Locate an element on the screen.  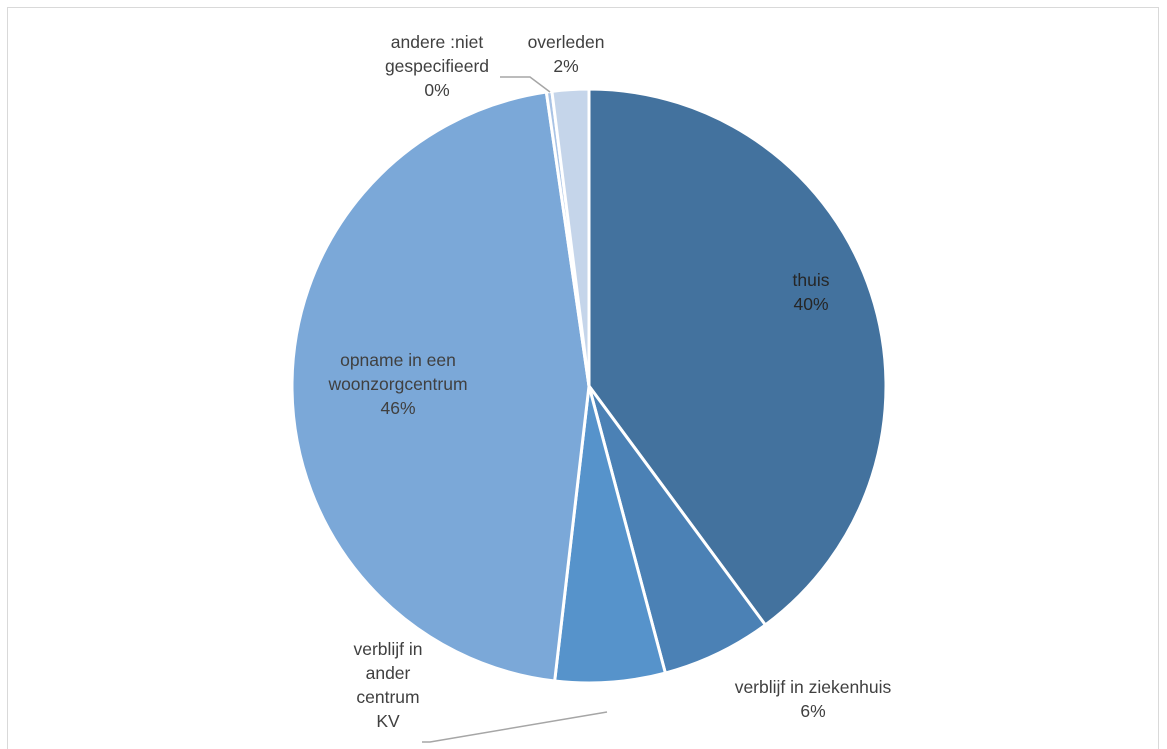
data-label-value: 6% is located at coordinates (812, 711).